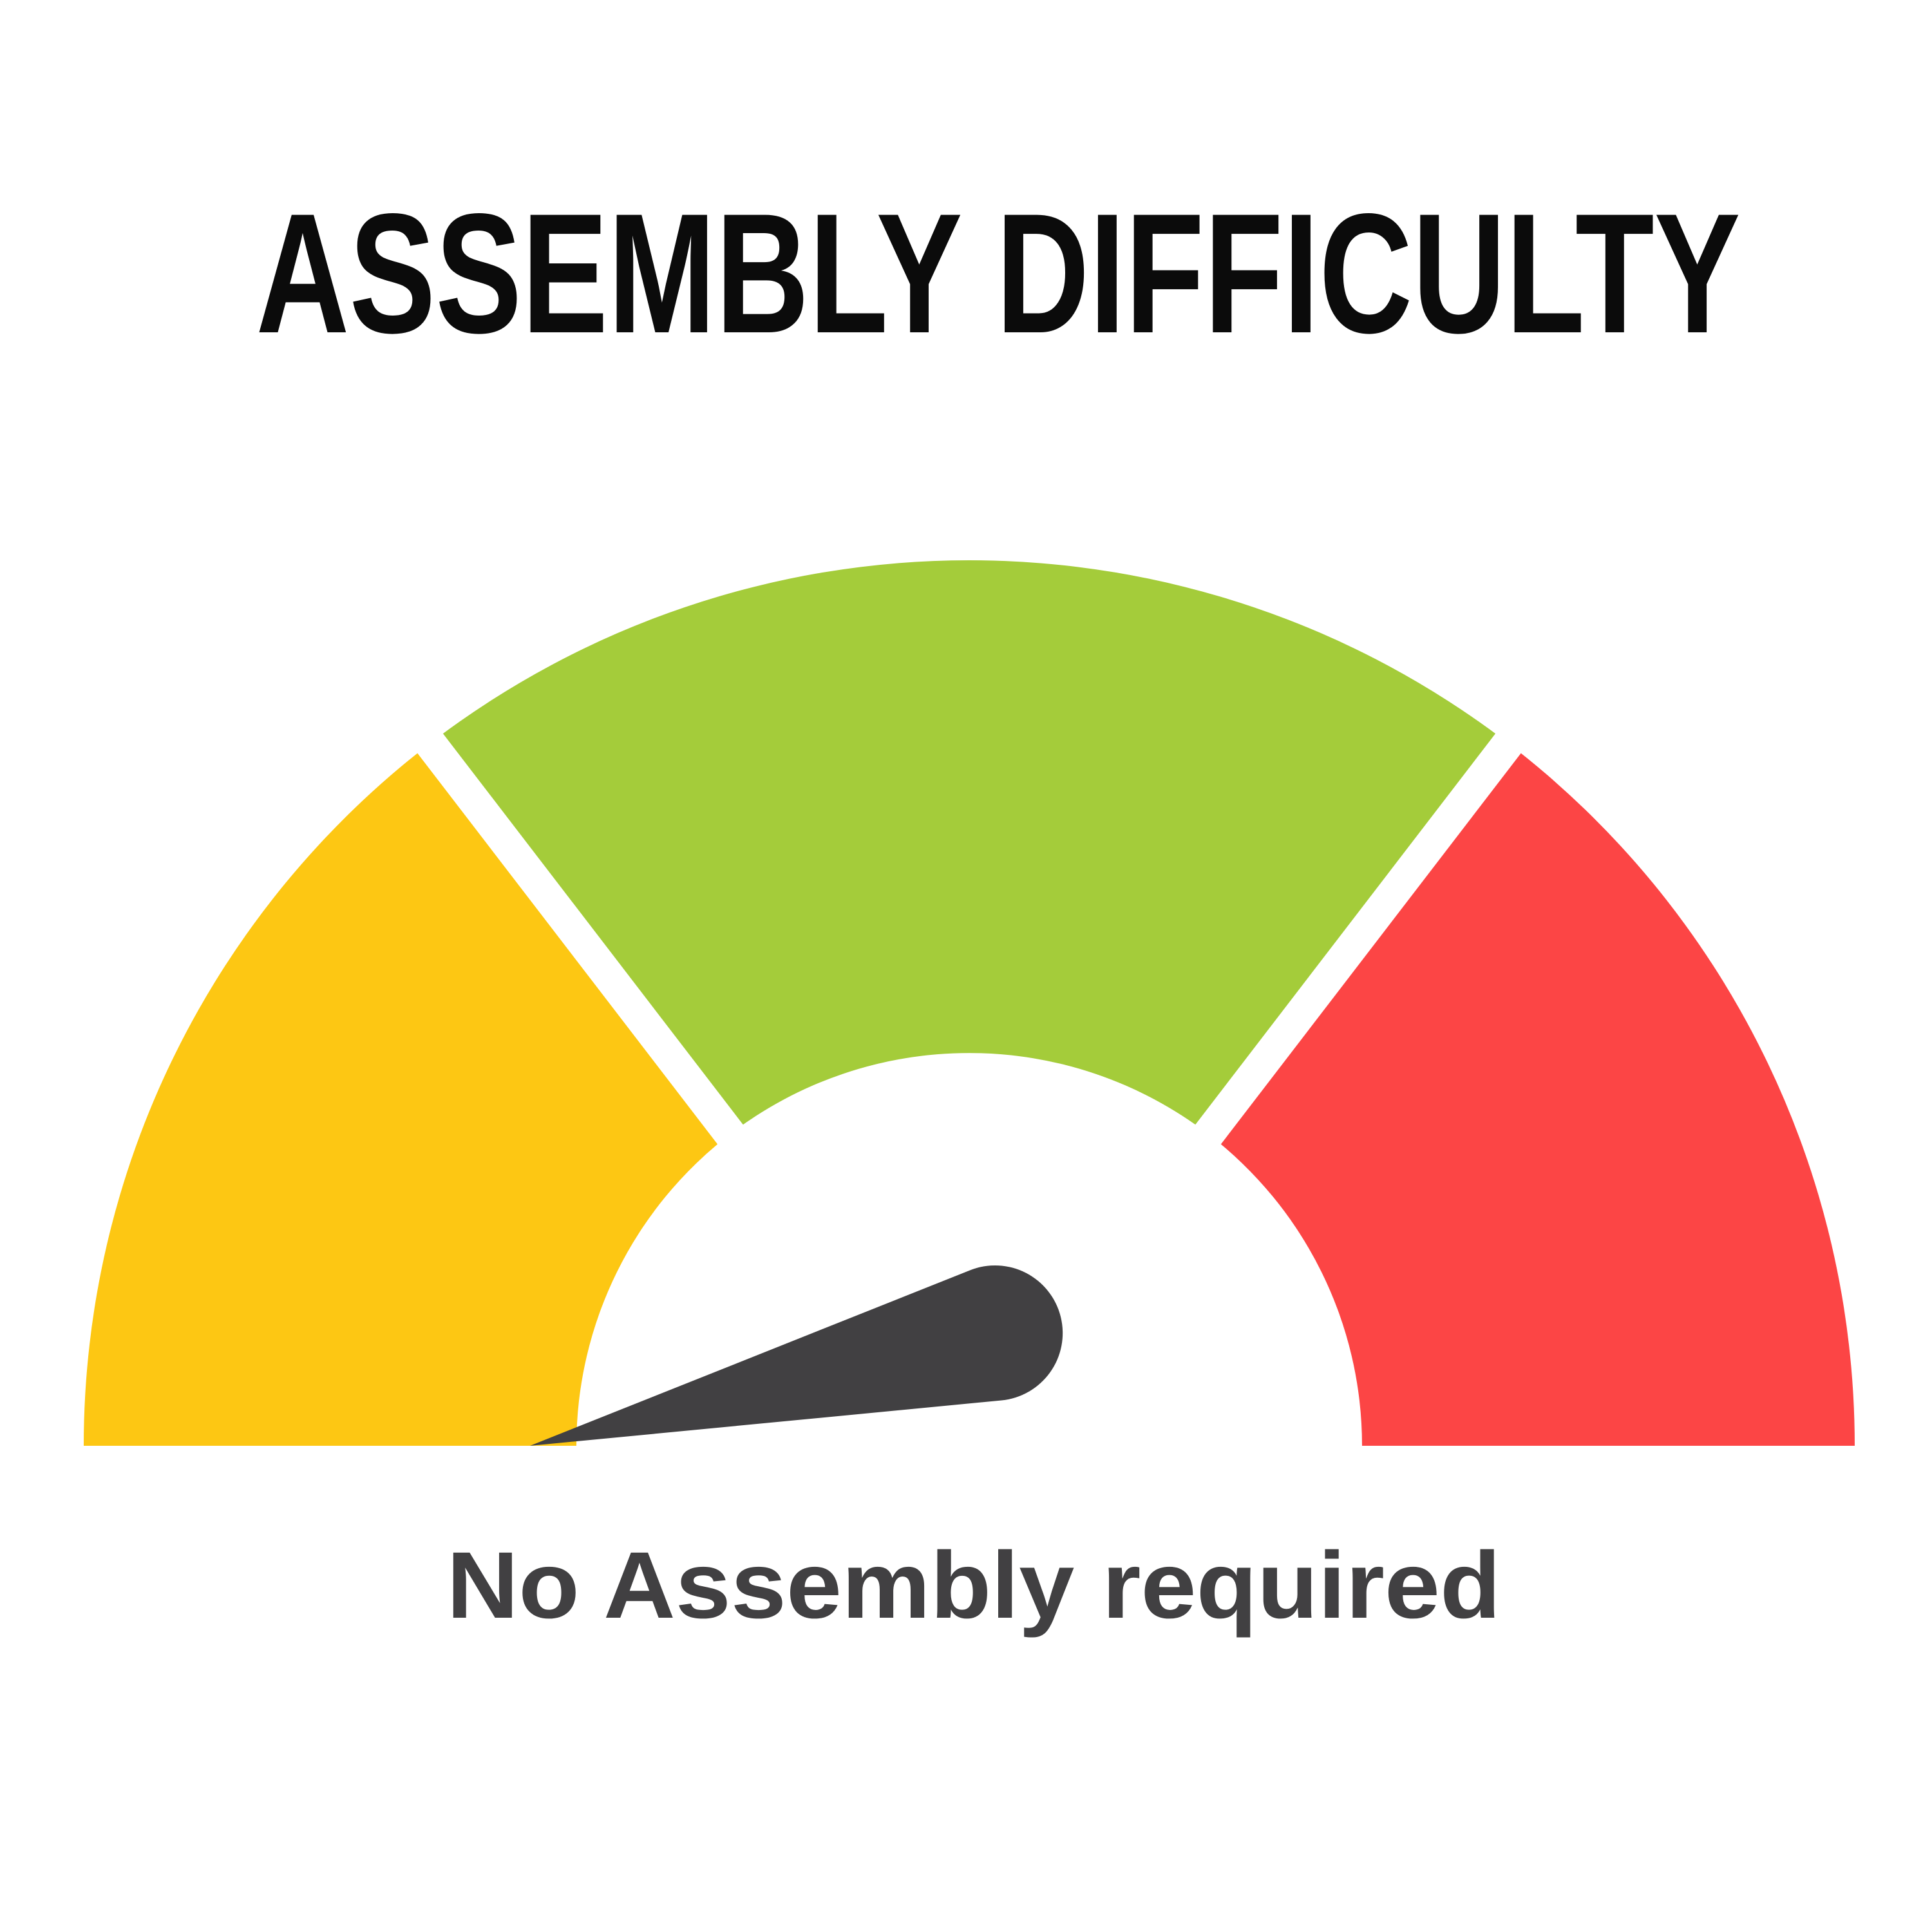 The image size is (1932, 1932). What do you see at coordinates (407, 1094) in the screenshot?
I see `gauge-segment-low` at bounding box center [407, 1094].